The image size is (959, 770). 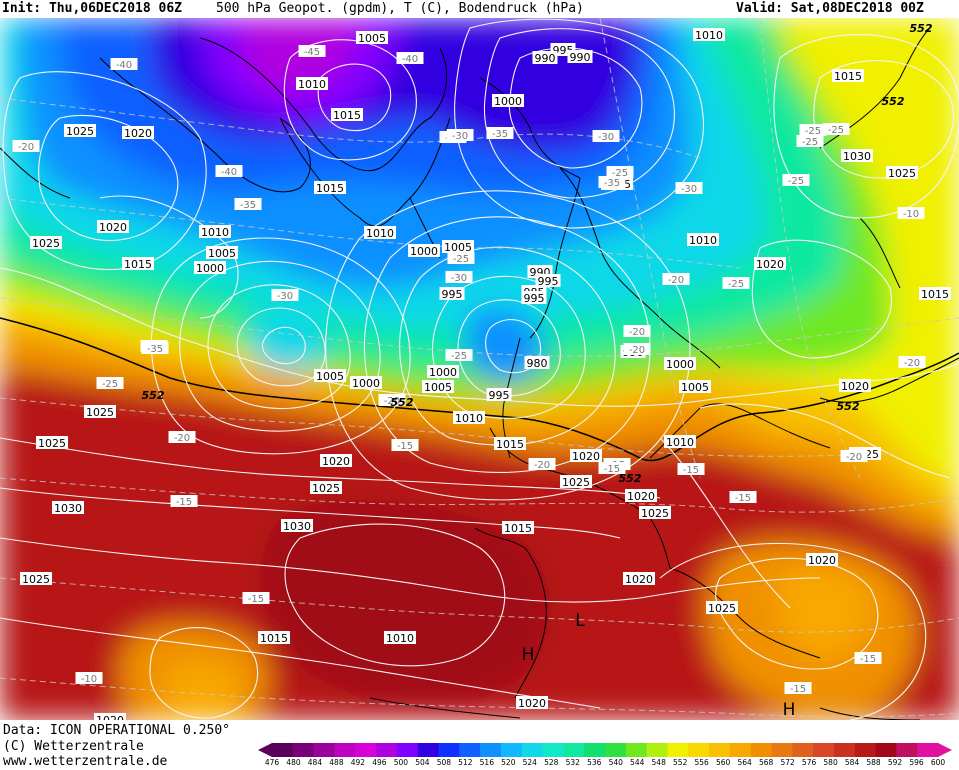 What do you see at coordinates (580, 57) in the screenshot?
I see `svg-text: 990` at bounding box center [580, 57].